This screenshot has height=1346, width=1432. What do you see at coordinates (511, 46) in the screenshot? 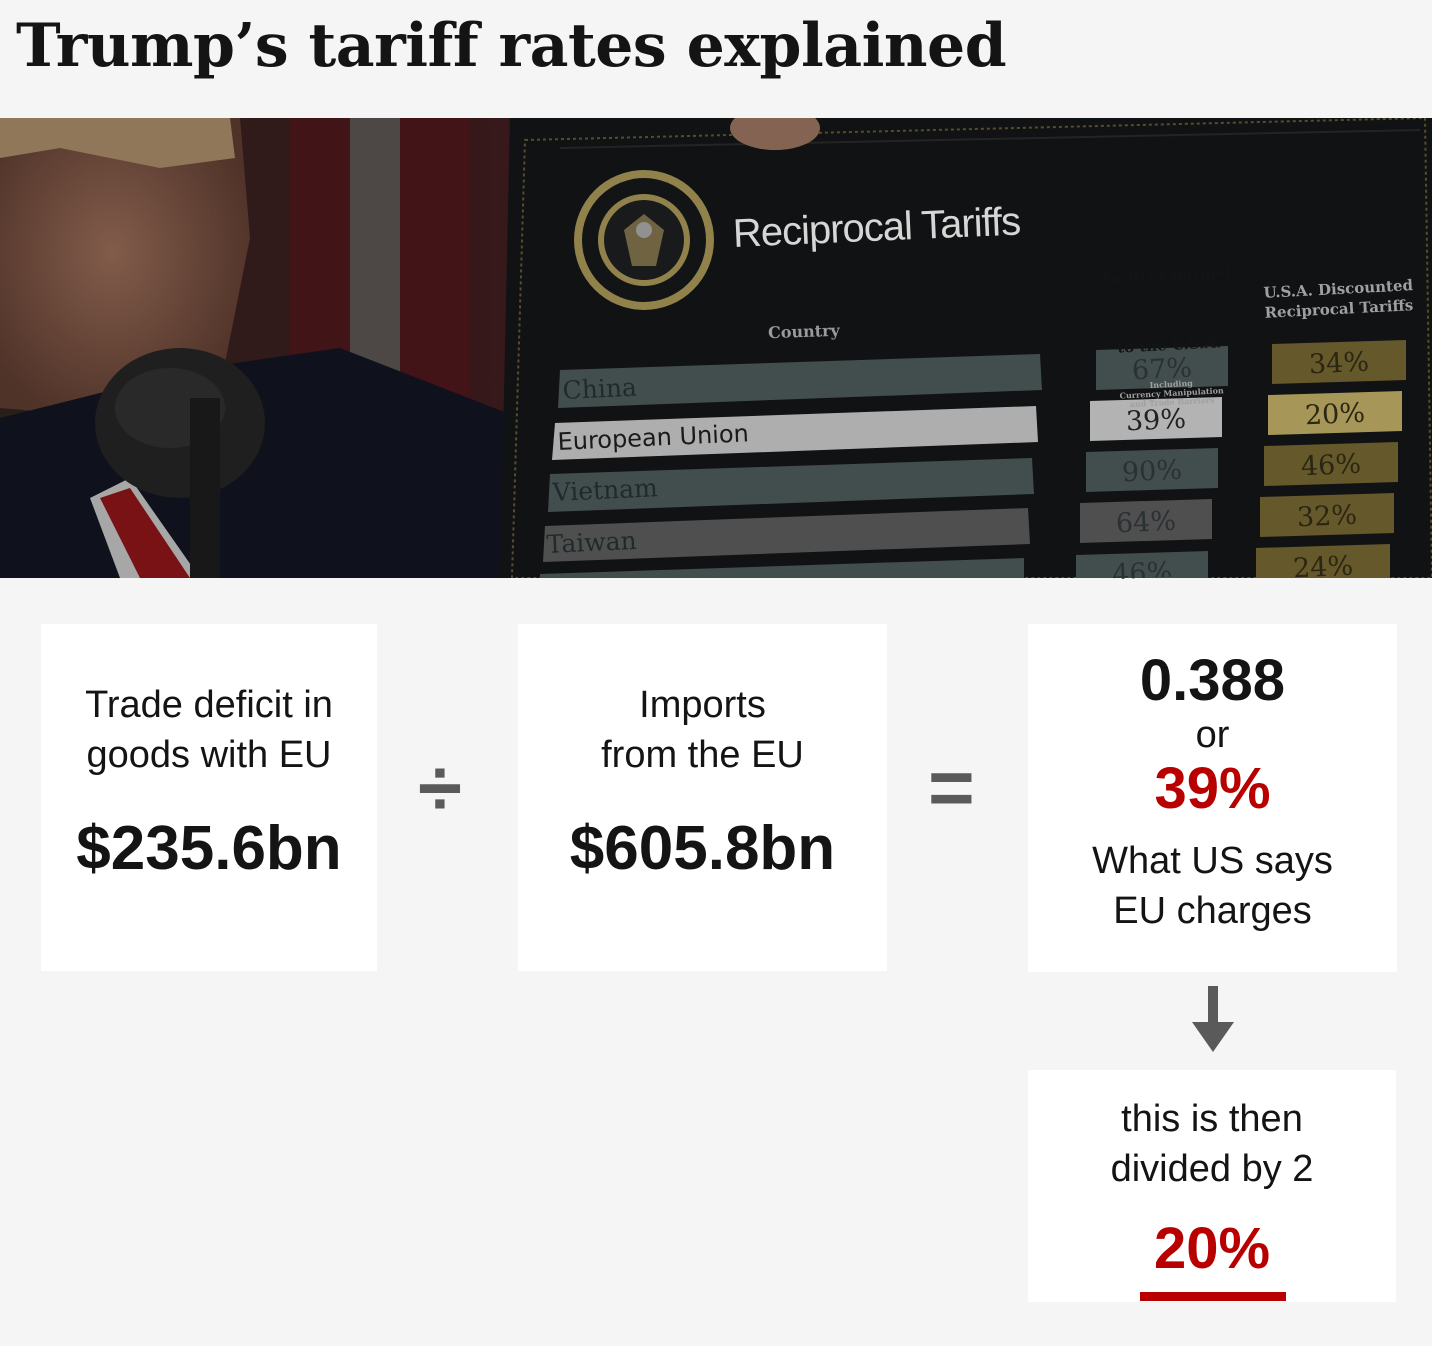
I see `page-title: Trump’s tariff rates explained` at bounding box center [511, 46].